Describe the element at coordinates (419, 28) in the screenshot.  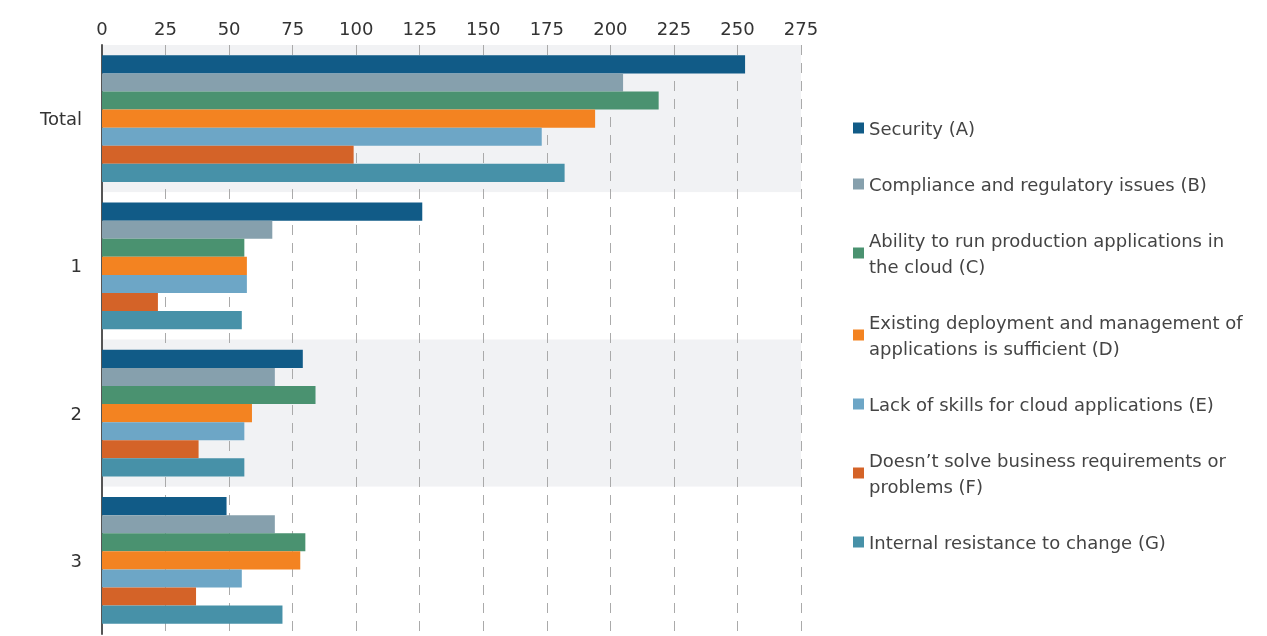
I see `x-tick-label: 125` at that location.